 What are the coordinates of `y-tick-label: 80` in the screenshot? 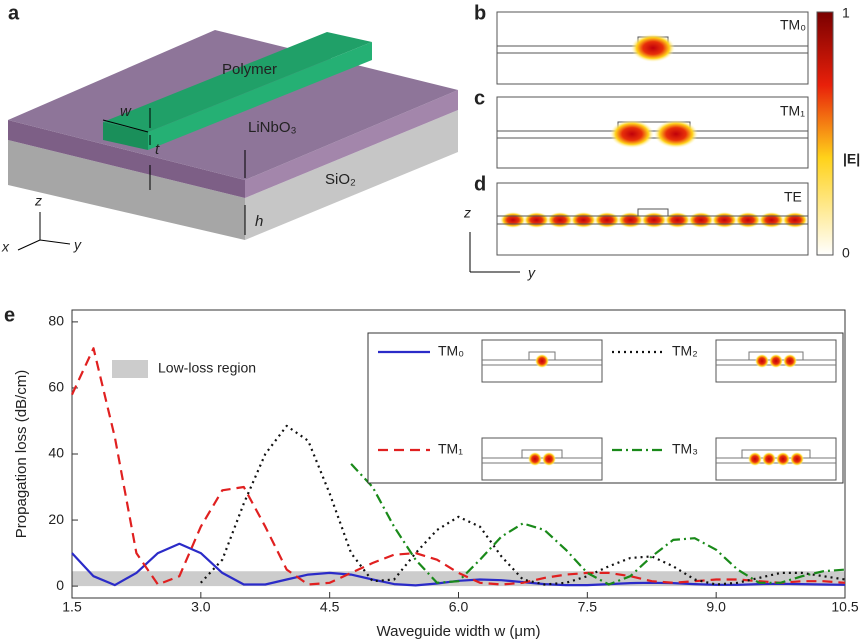 It's located at (56, 321).